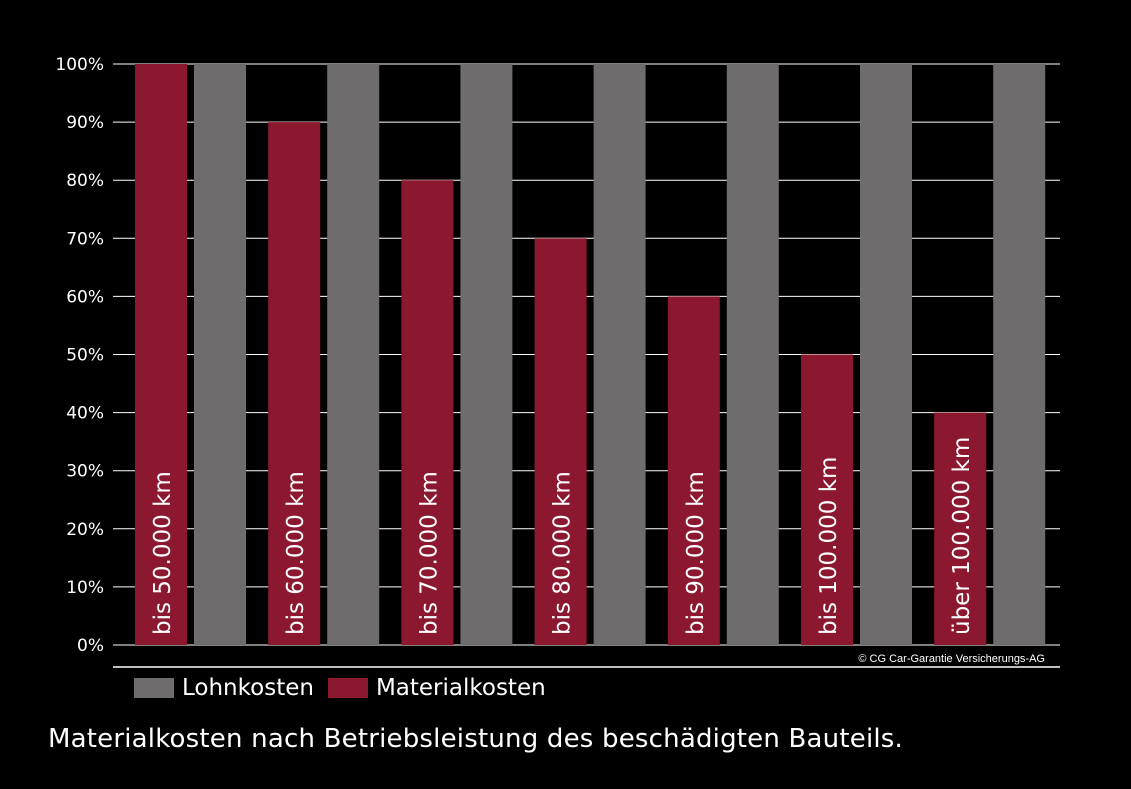 Image resolution: width=1131 pixels, height=789 pixels. I want to click on legend-swatch-materialkosten, so click(347, 688).